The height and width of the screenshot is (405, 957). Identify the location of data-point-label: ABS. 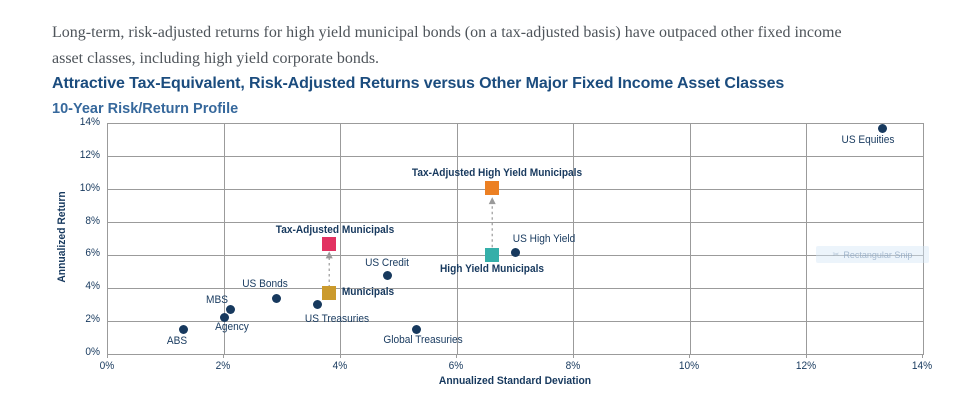
(176, 341).